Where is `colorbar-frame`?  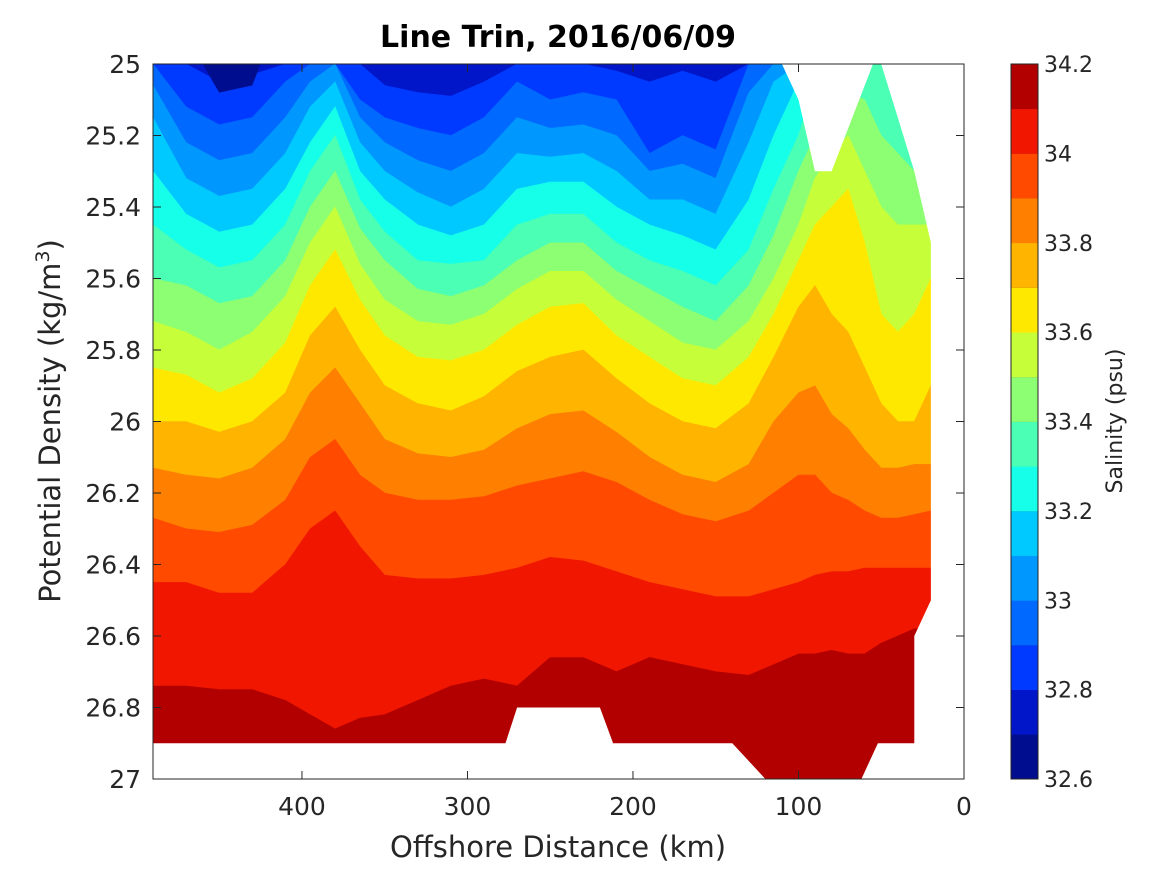 colorbar-frame is located at coordinates (1024, 421).